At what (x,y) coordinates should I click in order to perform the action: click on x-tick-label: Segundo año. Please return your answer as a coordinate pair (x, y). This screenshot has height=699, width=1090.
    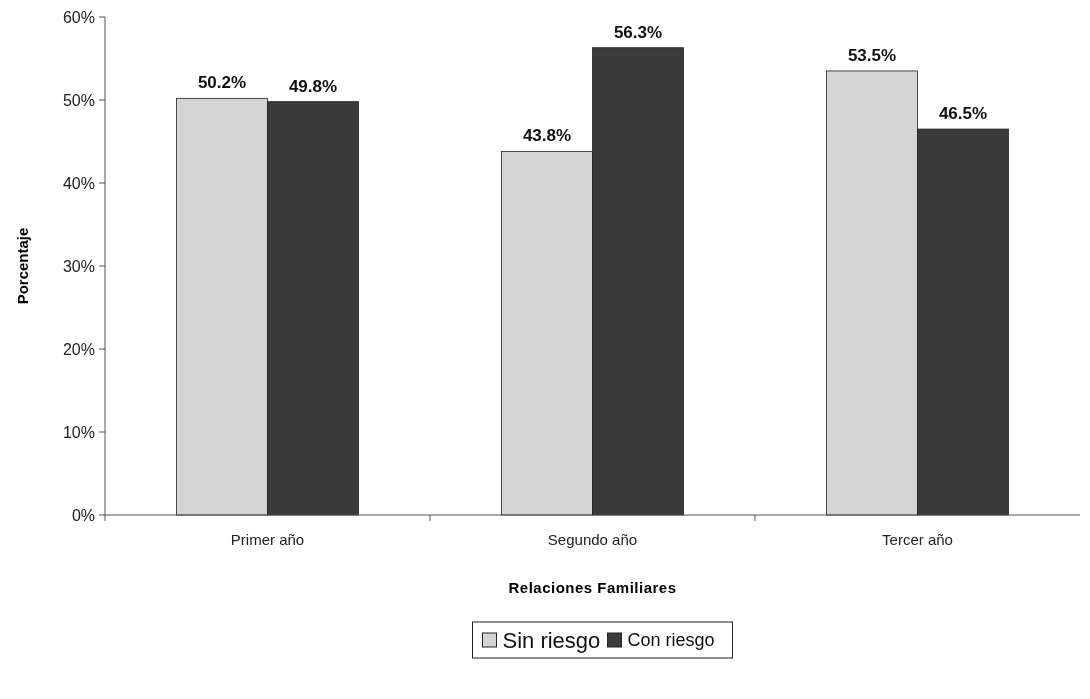
    Looking at the image, I should click on (592, 539).